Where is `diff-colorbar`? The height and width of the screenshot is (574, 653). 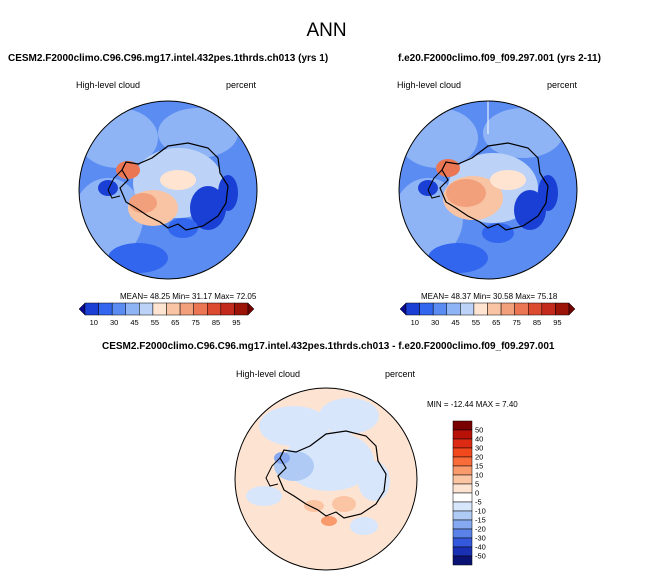 diff-colorbar is located at coordinates (462, 493).